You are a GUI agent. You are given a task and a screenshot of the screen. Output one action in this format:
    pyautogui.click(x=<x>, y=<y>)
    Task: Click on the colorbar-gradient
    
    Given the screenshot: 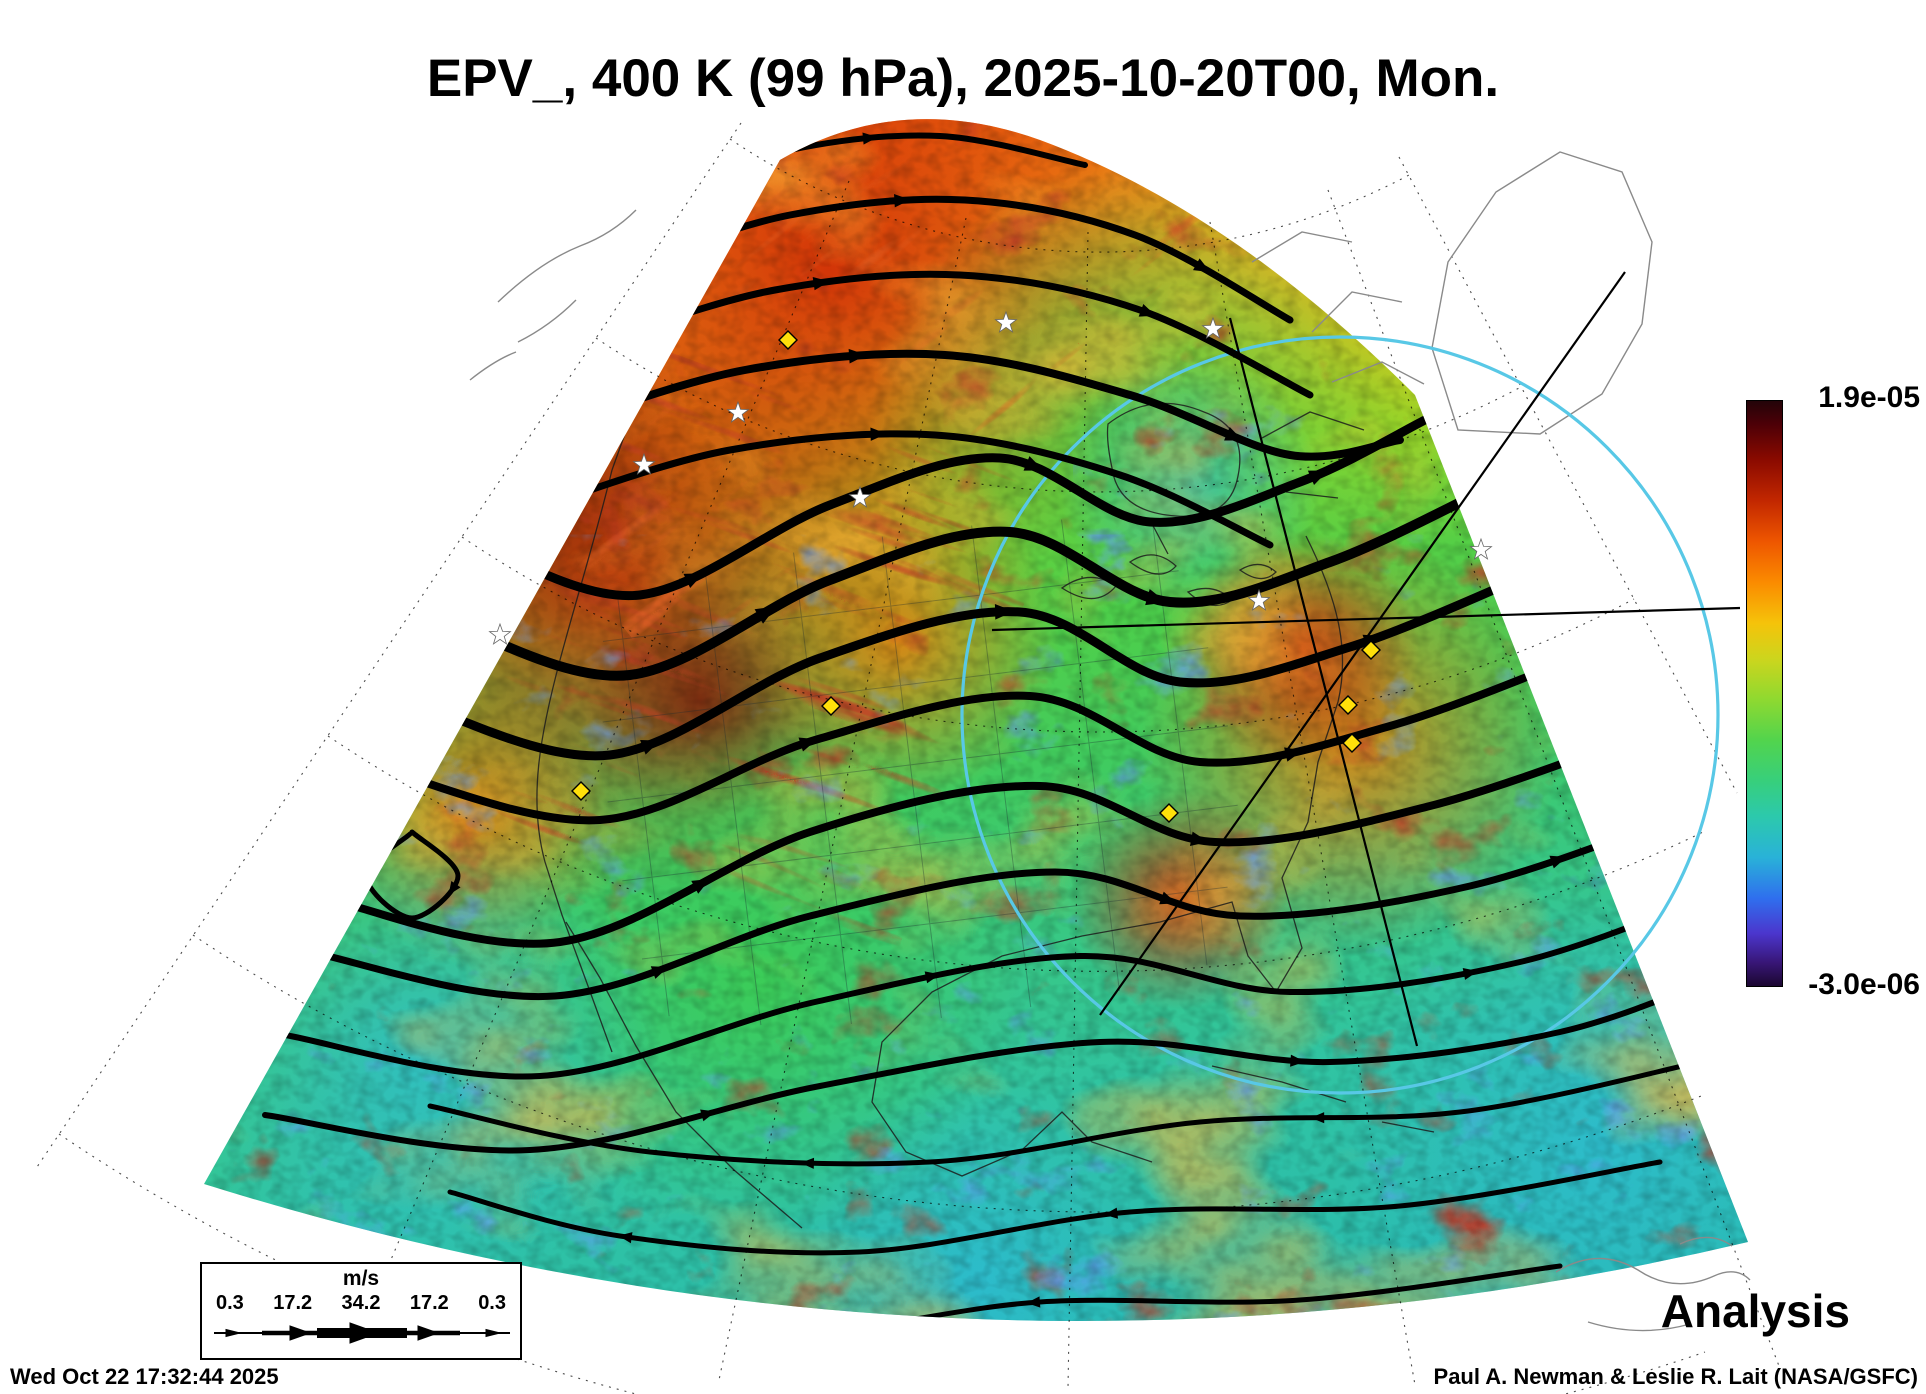 What is the action you would take?
    pyautogui.click(x=1764, y=693)
    